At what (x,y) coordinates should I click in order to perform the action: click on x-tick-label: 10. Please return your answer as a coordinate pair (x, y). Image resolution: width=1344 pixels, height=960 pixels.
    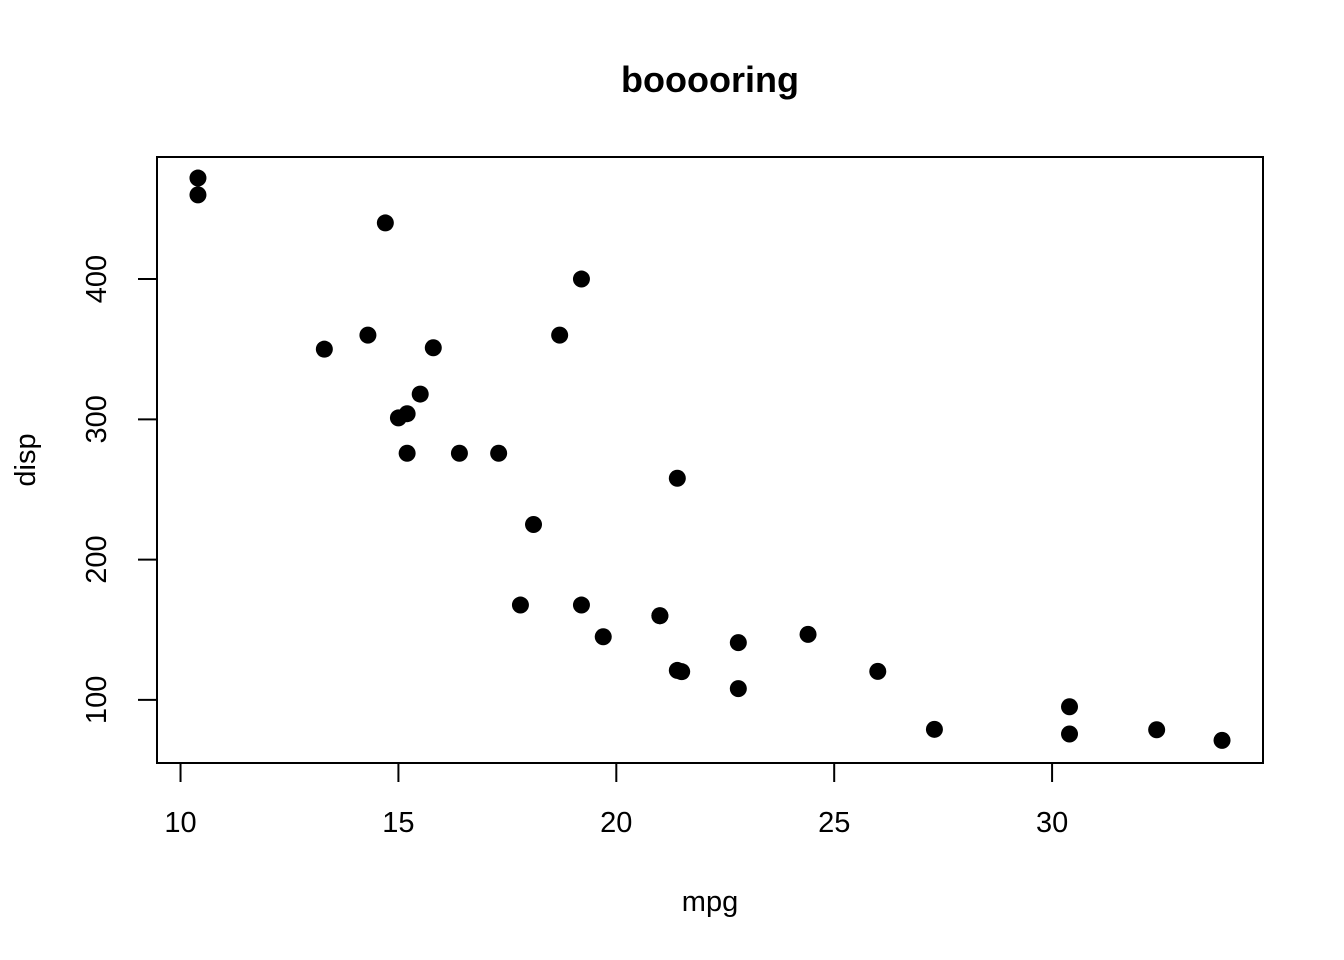
    Looking at the image, I should click on (180, 823).